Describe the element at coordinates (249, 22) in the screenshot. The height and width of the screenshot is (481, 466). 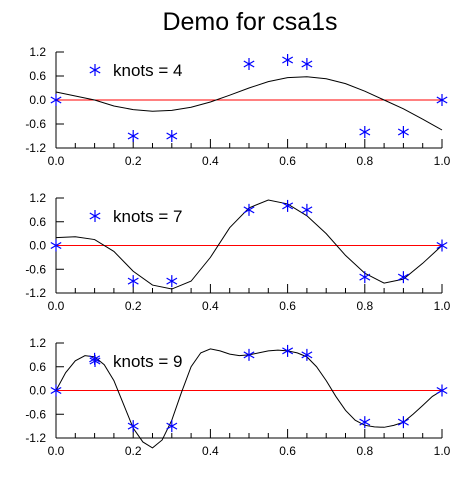
I see `chart-title: Demo for csa1s` at that location.